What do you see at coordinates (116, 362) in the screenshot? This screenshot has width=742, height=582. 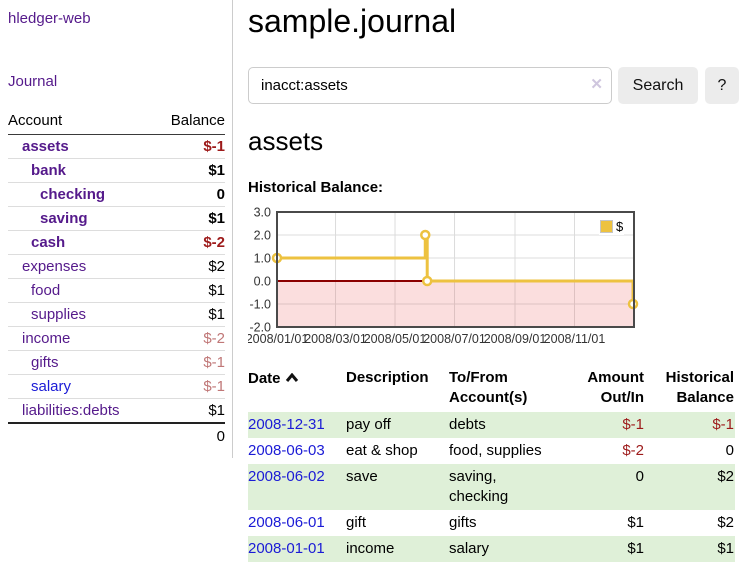 I see `account-row: gifts $-1` at bounding box center [116, 362].